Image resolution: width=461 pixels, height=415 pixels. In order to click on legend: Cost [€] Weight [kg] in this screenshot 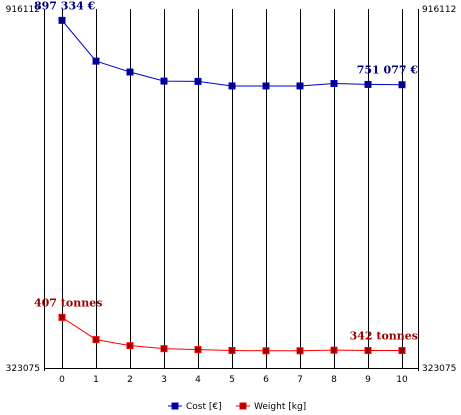, I will do `click(237, 407)`.